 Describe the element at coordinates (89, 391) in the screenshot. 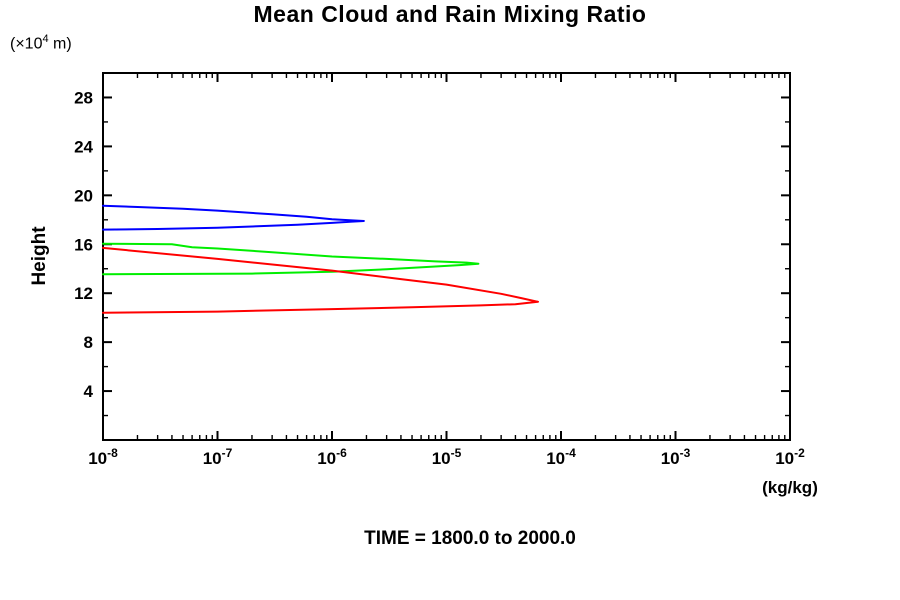

I see `y-tick-label: 4` at that location.